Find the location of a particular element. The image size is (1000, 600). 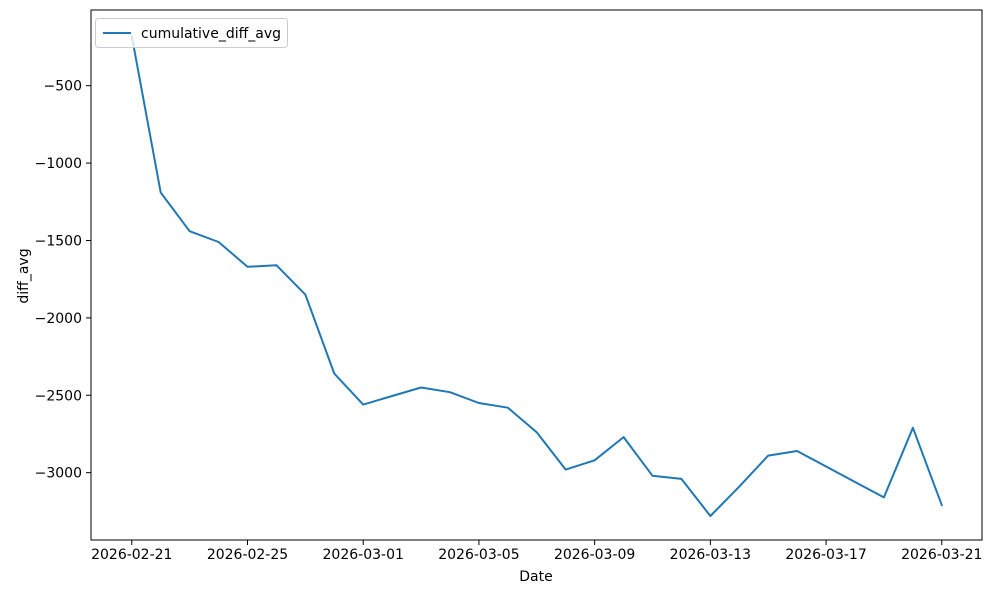

legend-frame is located at coordinates (191, 33).